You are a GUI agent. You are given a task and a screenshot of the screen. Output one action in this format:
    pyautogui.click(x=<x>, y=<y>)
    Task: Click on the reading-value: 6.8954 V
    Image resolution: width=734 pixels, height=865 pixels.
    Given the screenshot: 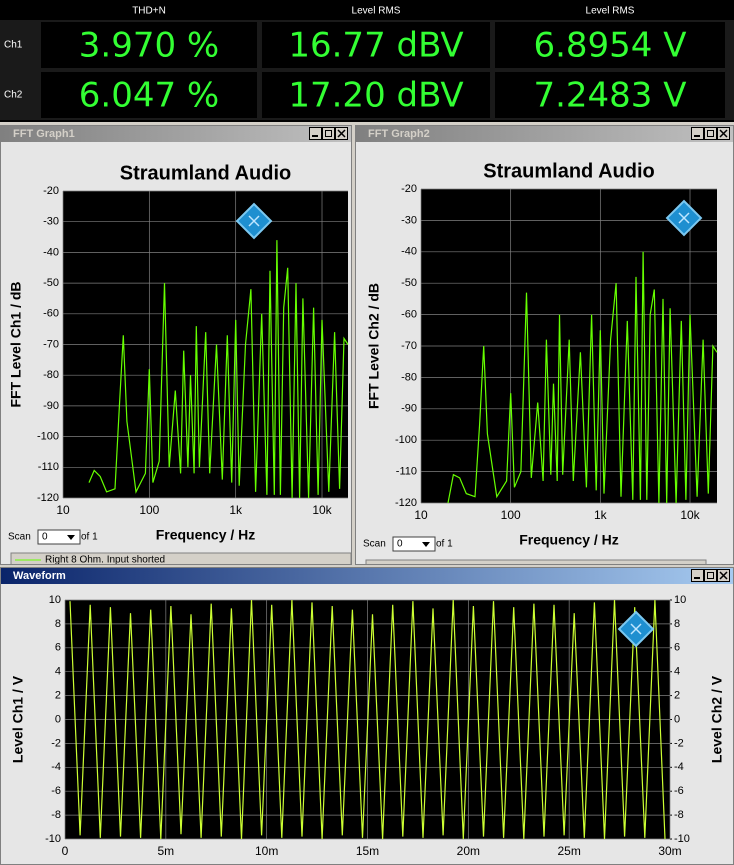 What is the action you would take?
    pyautogui.click(x=609, y=46)
    